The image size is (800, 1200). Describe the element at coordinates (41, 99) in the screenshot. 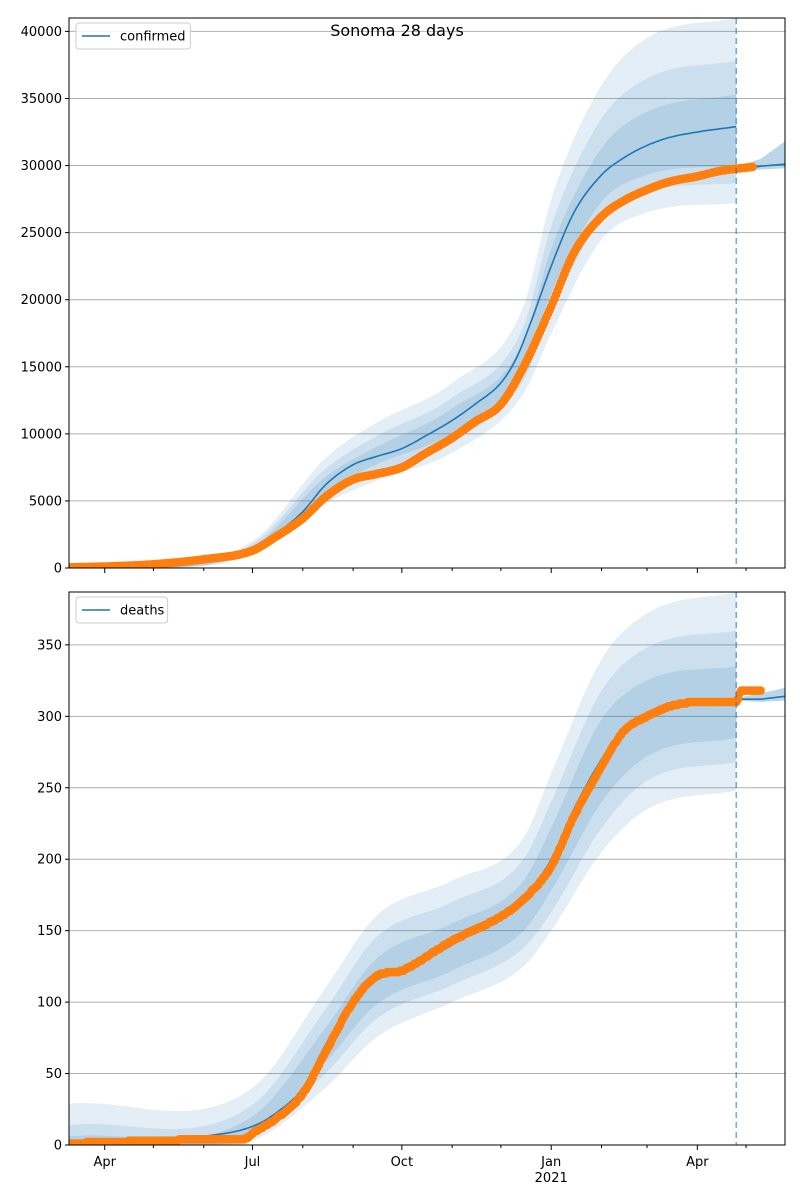

I see `y-tick-label: 35000` at that location.